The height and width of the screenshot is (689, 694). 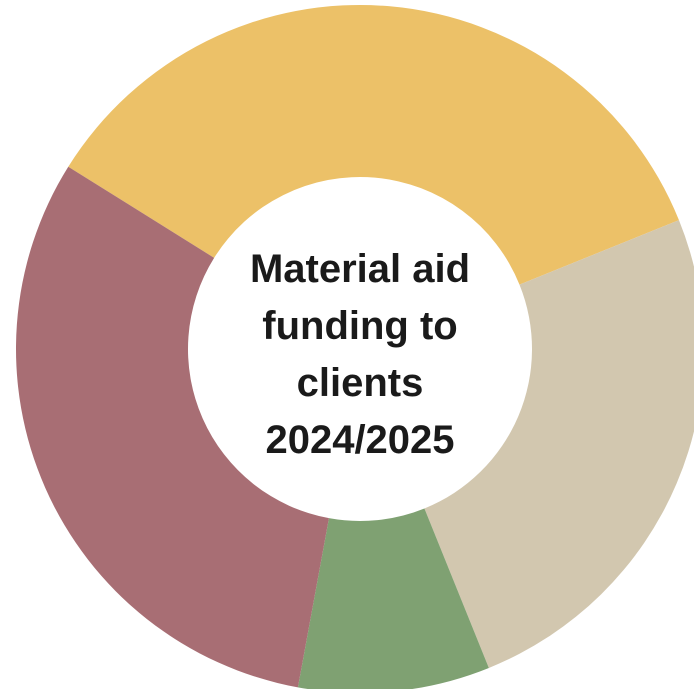 I want to click on chart-title-line-3: clients, so click(x=360, y=383).